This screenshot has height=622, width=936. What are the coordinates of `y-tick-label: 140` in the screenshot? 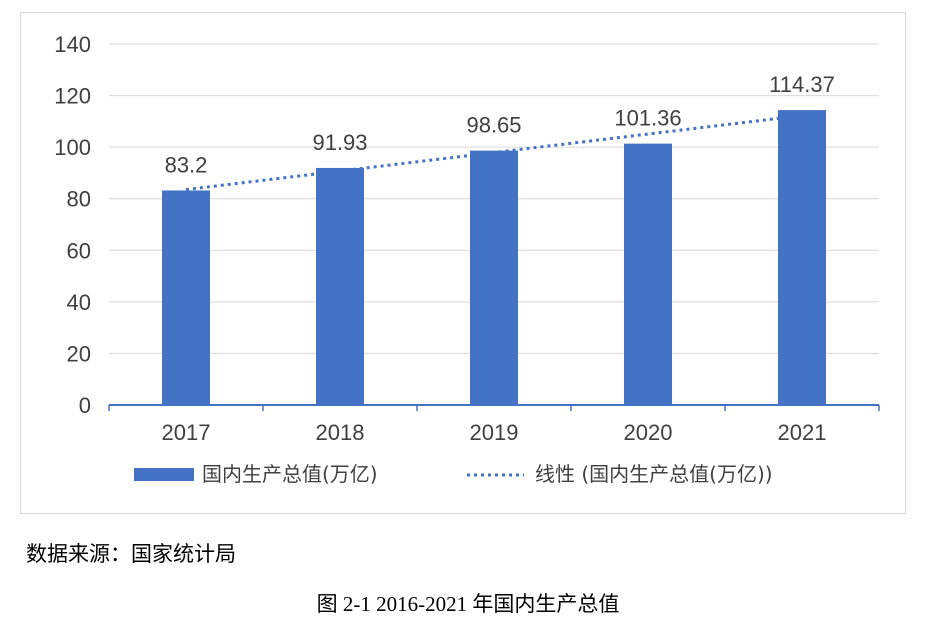 It's located at (72, 44).